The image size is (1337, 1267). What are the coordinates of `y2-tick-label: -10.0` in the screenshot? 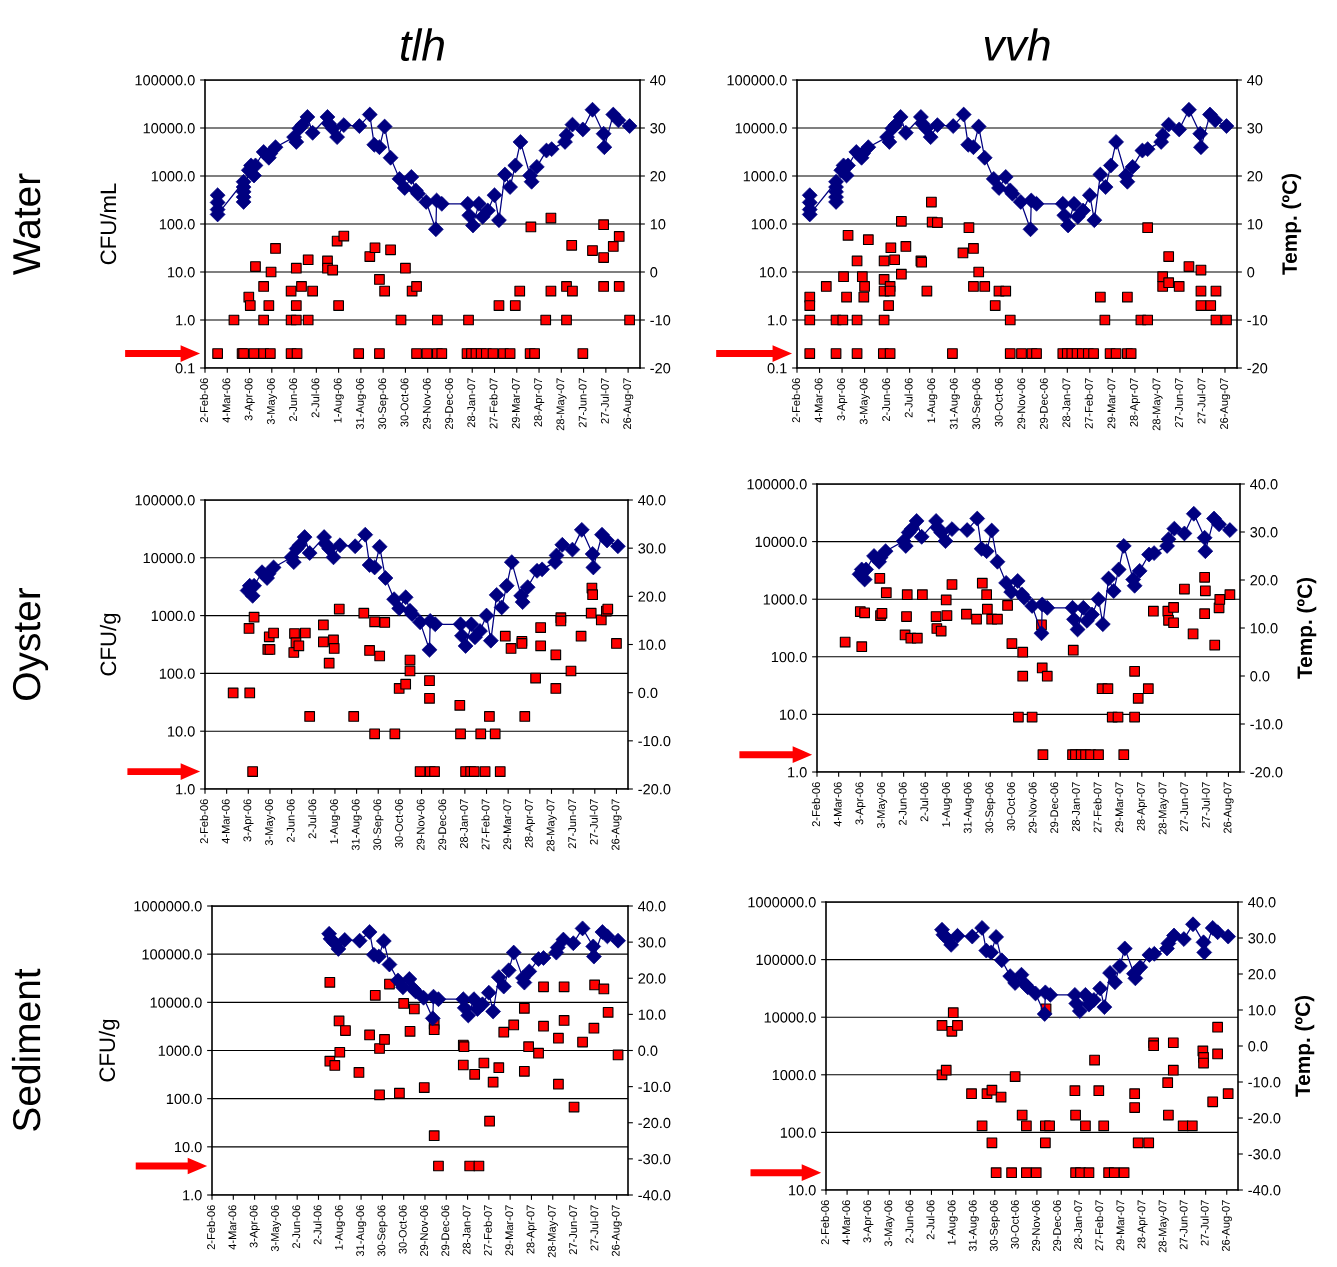 It's located at (1266, 724).